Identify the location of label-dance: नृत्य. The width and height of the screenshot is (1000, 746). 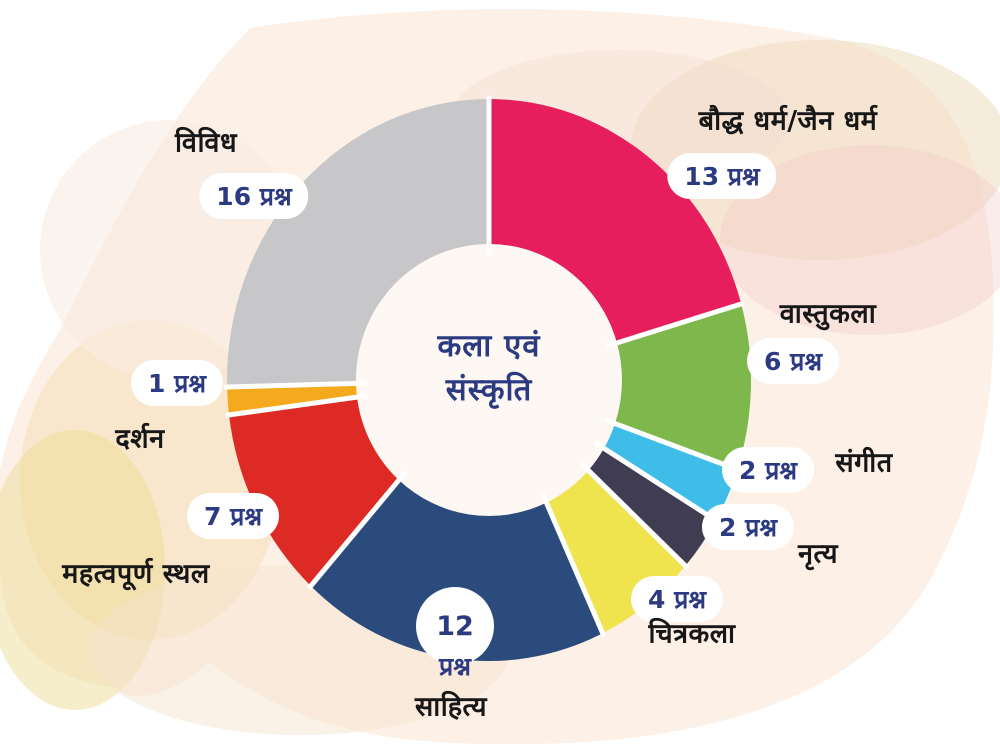
(818, 554).